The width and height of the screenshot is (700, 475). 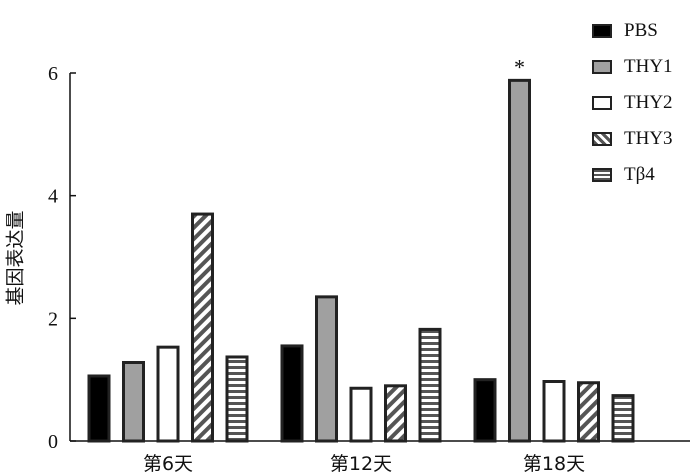 I want to click on legend-label: THY2, so click(x=648, y=102).